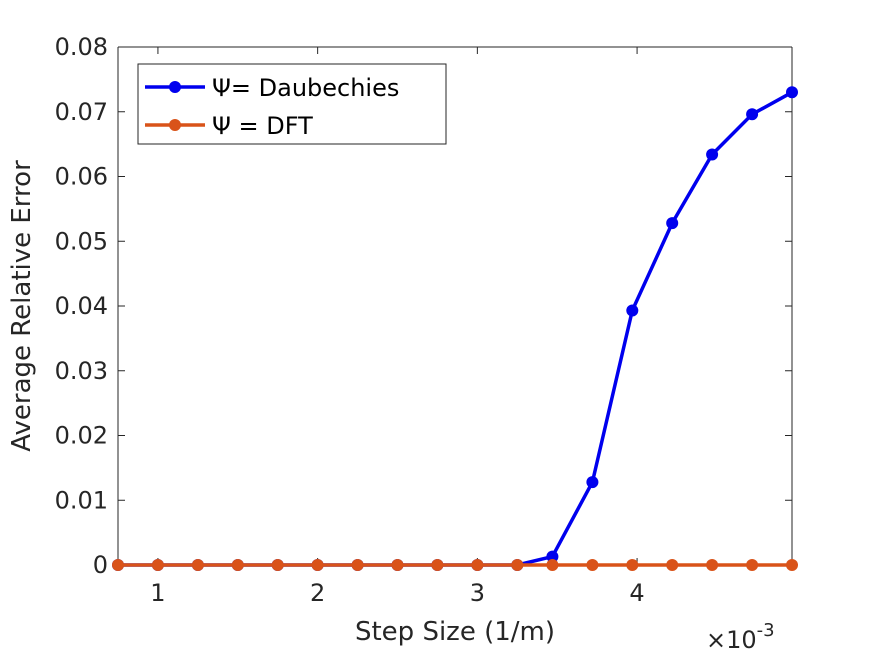 The image size is (874, 655). What do you see at coordinates (636, 593) in the screenshot?
I see `x-tick-label: 4` at bounding box center [636, 593].